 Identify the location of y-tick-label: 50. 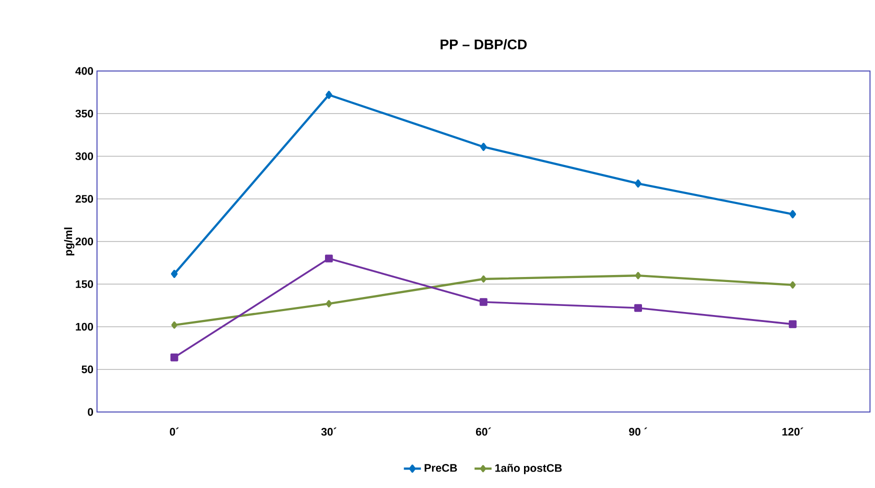
(88, 369).